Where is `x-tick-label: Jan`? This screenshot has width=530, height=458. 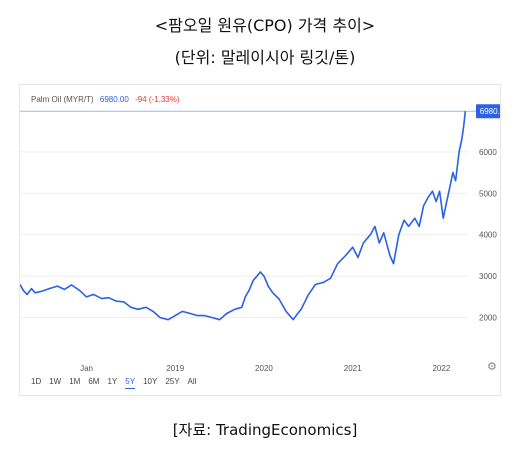
x-tick-label: Jan is located at coordinates (86, 368).